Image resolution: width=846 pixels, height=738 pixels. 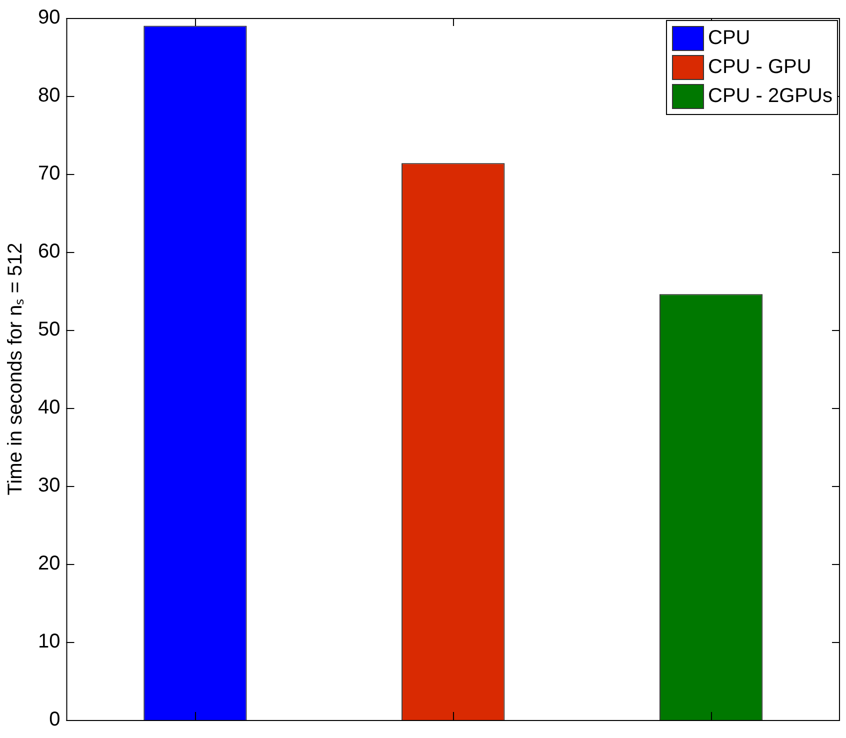 I want to click on y-tick-label: 60, so click(x=49, y=251).